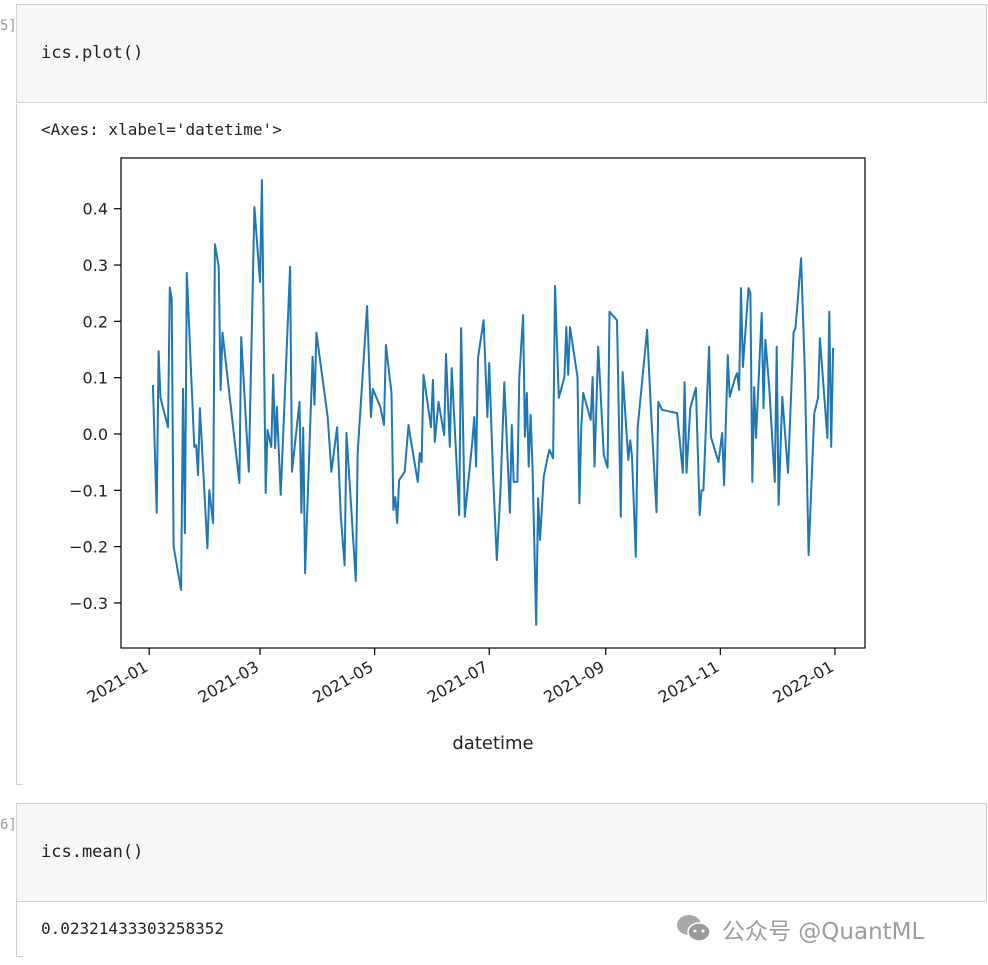 The image size is (988, 965). Describe the element at coordinates (117, 682) in the screenshot. I see `x-tick-label: 2021-01` at that location.